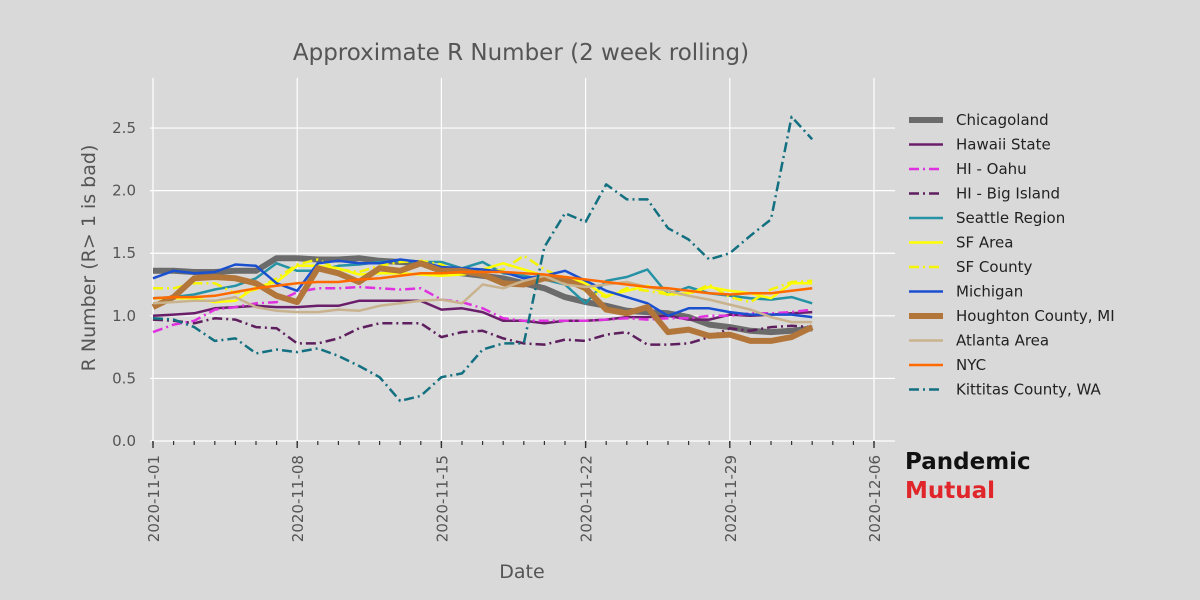 Image resolution: width=1200 pixels, height=600 pixels. Describe the element at coordinates (482, 285) in the screenshot. I see `series-line-nyc` at that location.